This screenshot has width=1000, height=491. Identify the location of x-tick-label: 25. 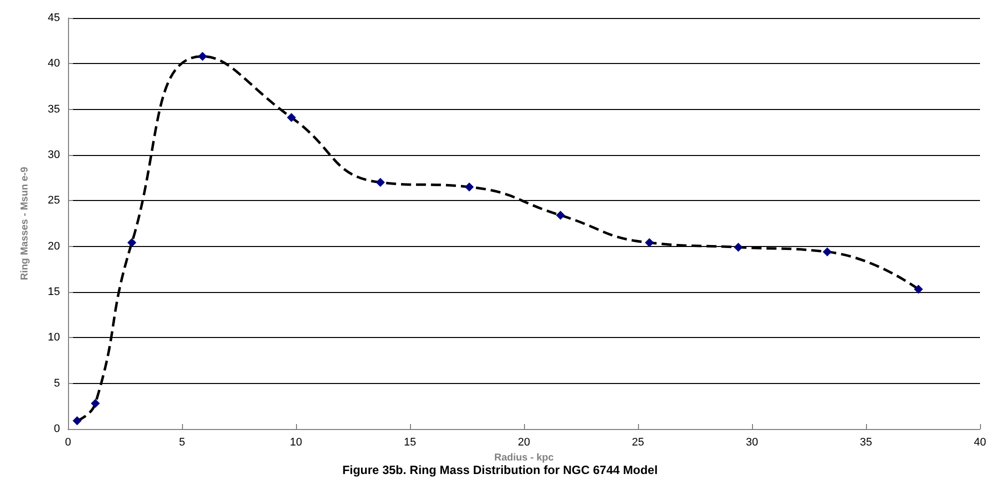
(638, 442).